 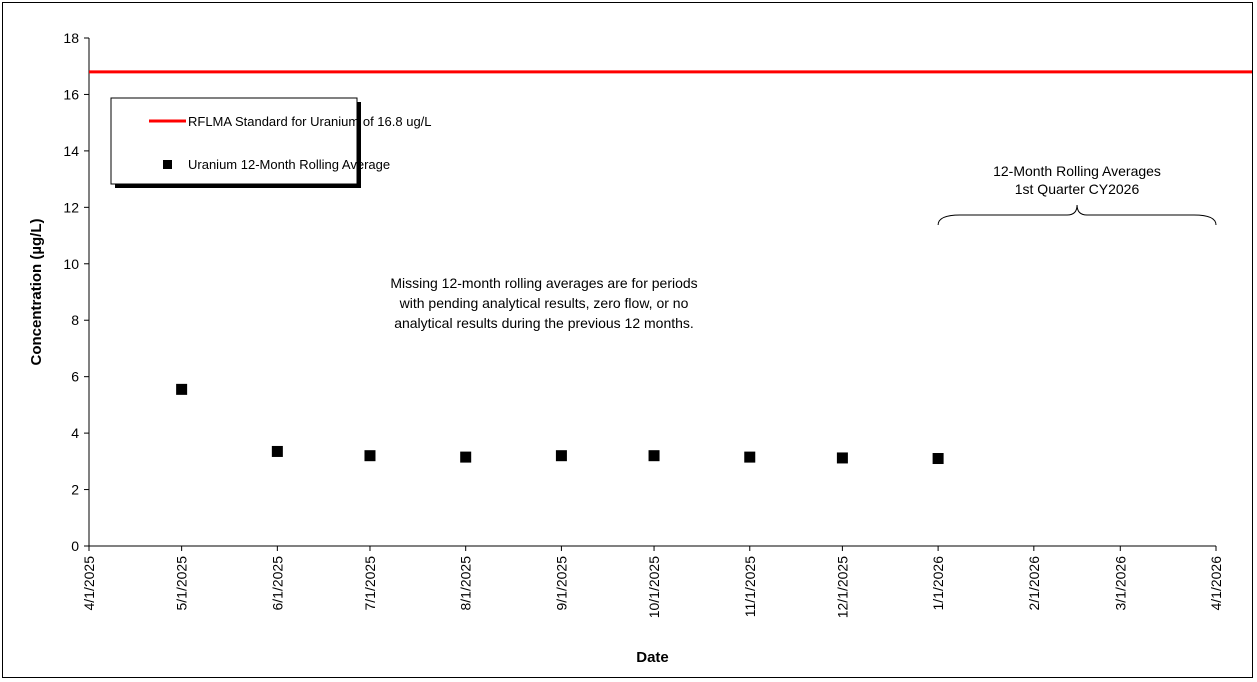 What do you see at coordinates (75, 433) in the screenshot?
I see `y-tick-label: 4` at bounding box center [75, 433].